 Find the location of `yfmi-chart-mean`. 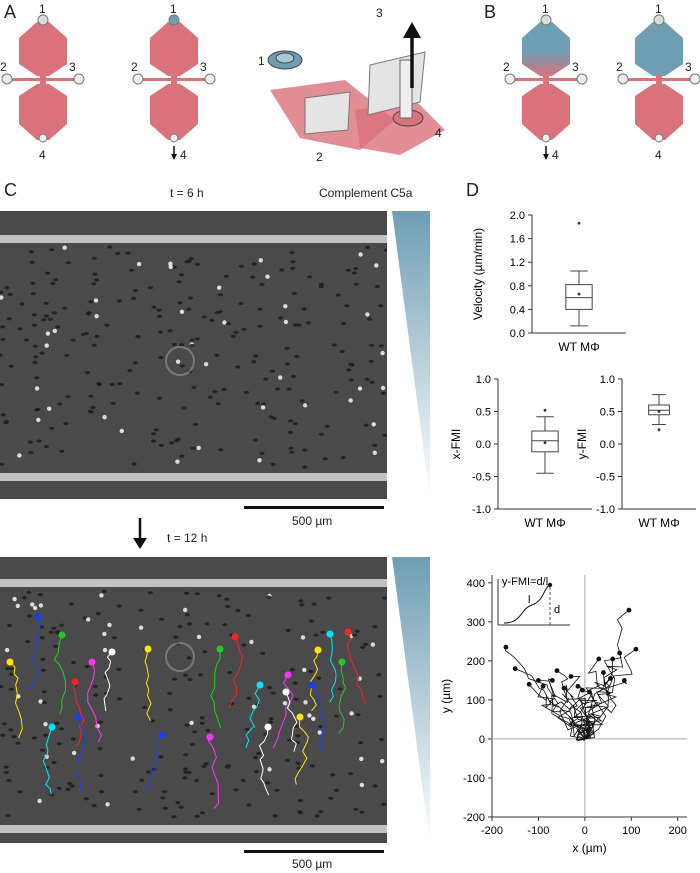

yfmi-chart-mean is located at coordinates (659, 411).